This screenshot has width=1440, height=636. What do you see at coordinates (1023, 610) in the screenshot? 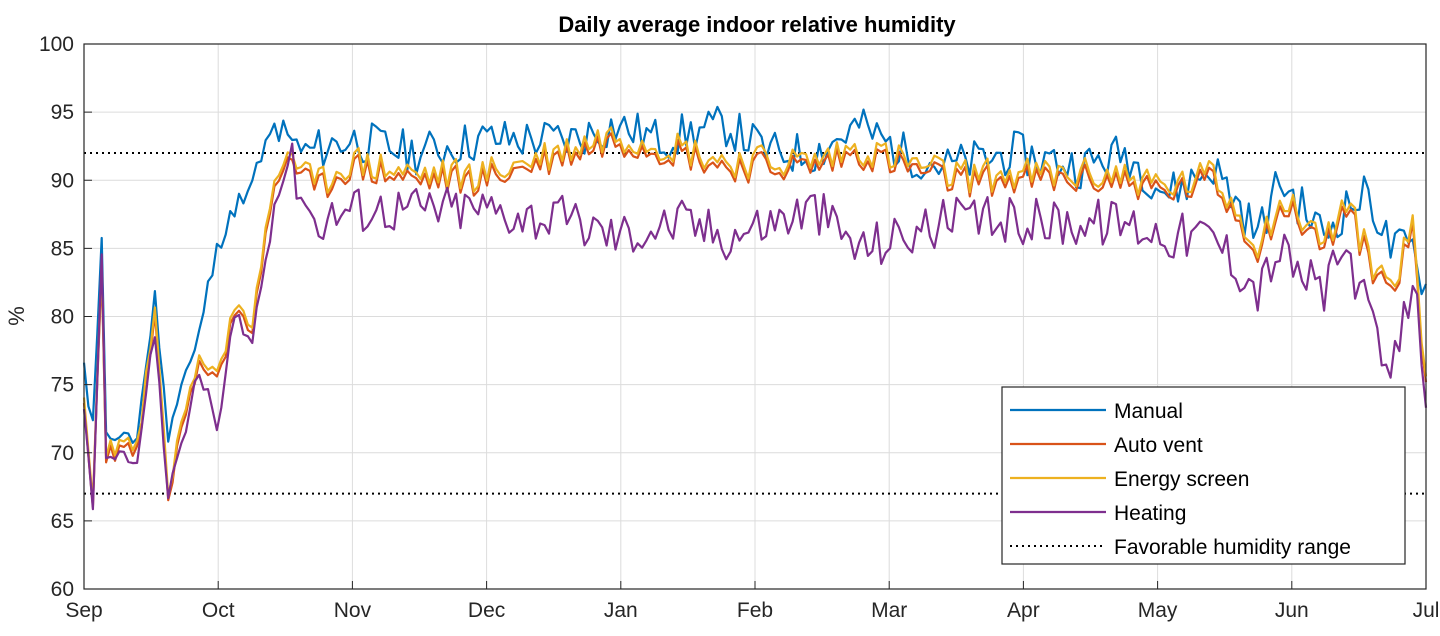
I see `x-tick-label: Apr` at bounding box center [1023, 610].